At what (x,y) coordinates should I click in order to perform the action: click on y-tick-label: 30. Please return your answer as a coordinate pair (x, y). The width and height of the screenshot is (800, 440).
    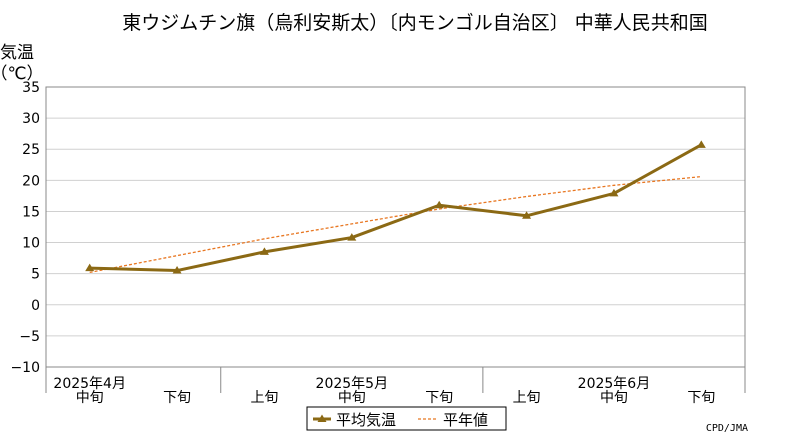
    Looking at the image, I should click on (31, 119).